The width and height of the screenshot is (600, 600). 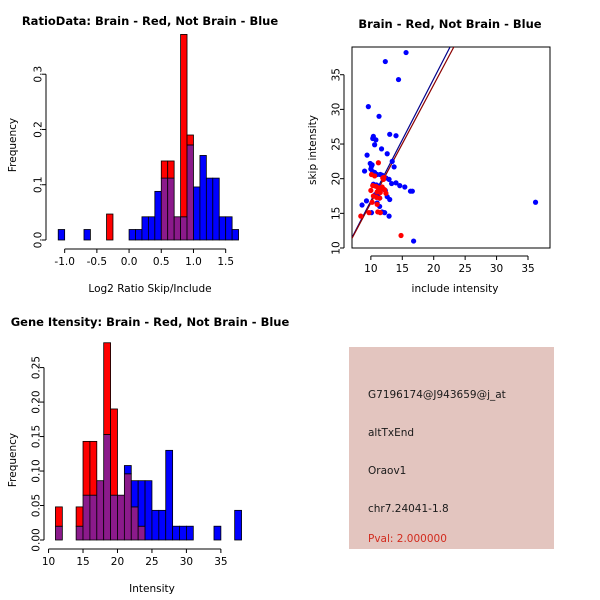 What do you see at coordinates (37, 401) in the screenshot?
I see `svg-text: 0.20` at bounding box center [37, 401].